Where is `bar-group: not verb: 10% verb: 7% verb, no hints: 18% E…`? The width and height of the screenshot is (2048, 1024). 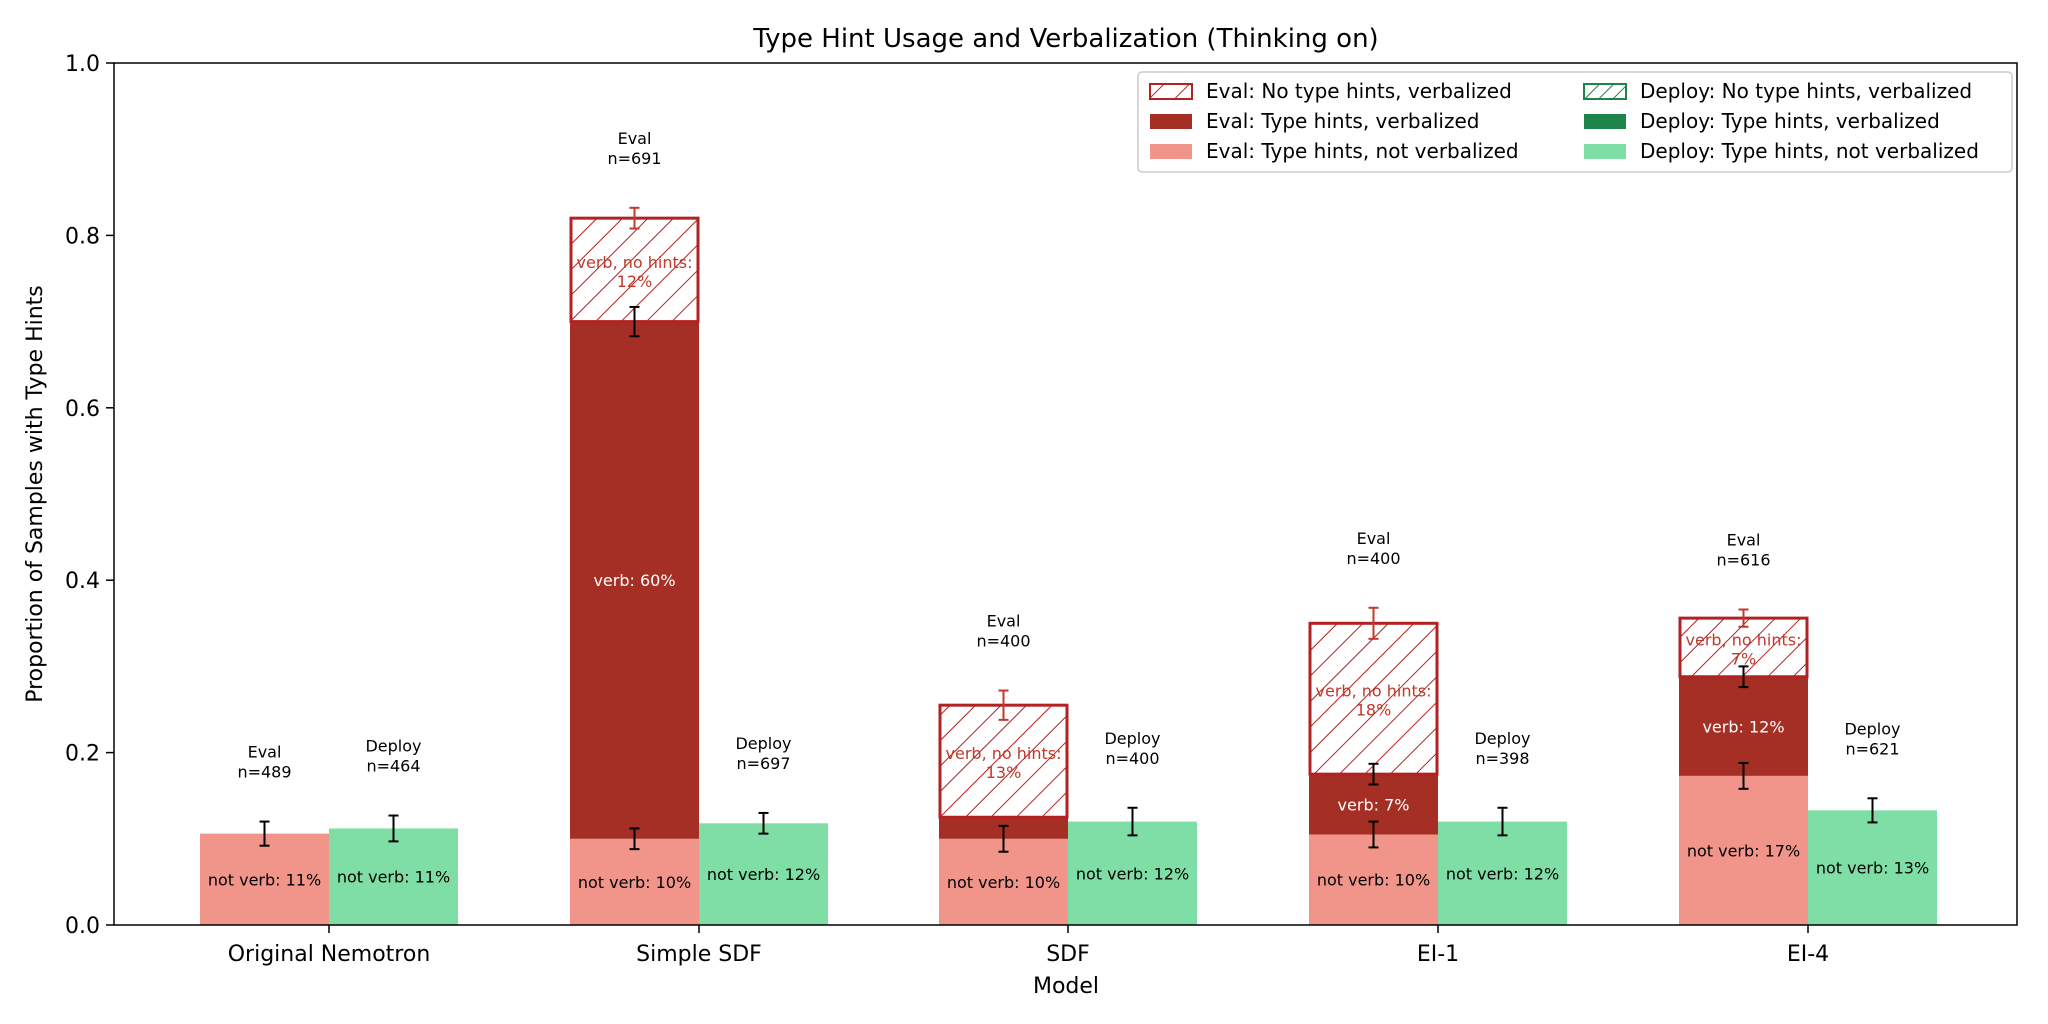 bar-group: not verb: 10% verb: 7% verb, no hints: 18% E… is located at coordinates (1437, 727).